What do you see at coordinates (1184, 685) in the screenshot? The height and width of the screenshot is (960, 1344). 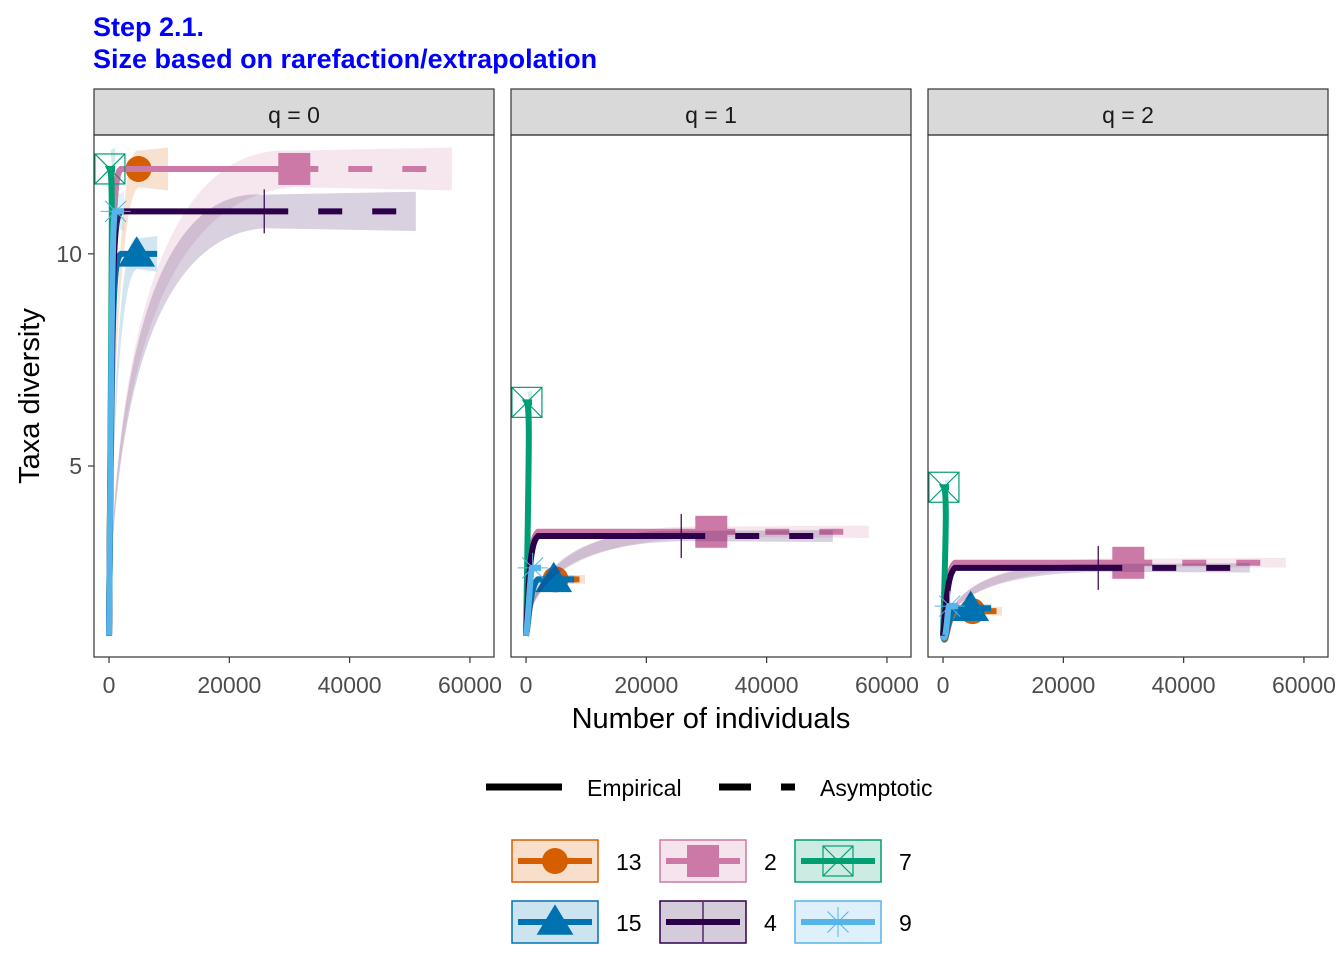 I see `x-tick-label-2-2: 40000` at bounding box center [1184, 685].